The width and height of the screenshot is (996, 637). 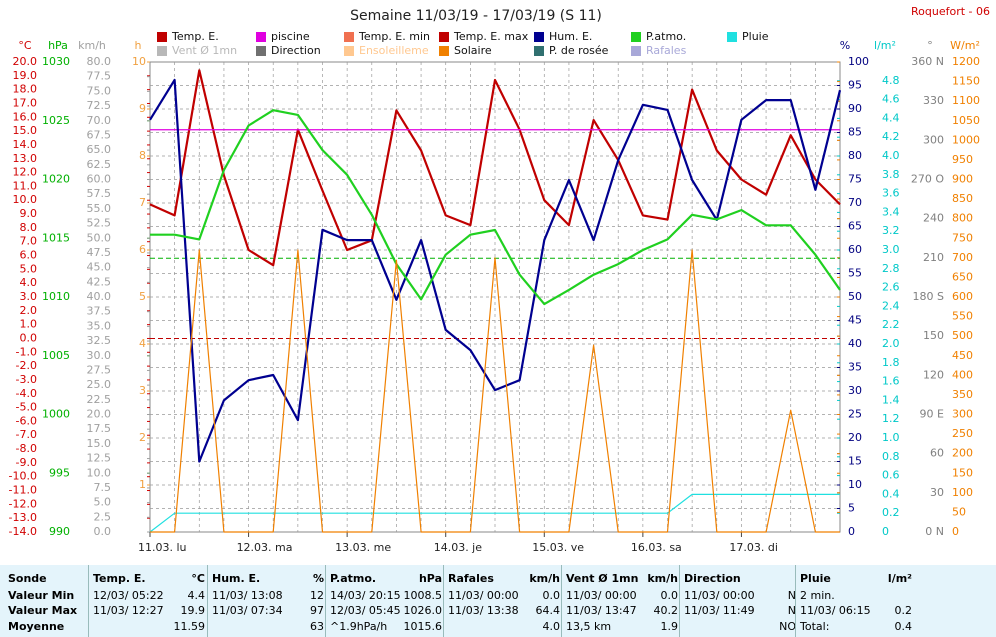 I want to click on tick-label: 25, so click(x=855, y=414).